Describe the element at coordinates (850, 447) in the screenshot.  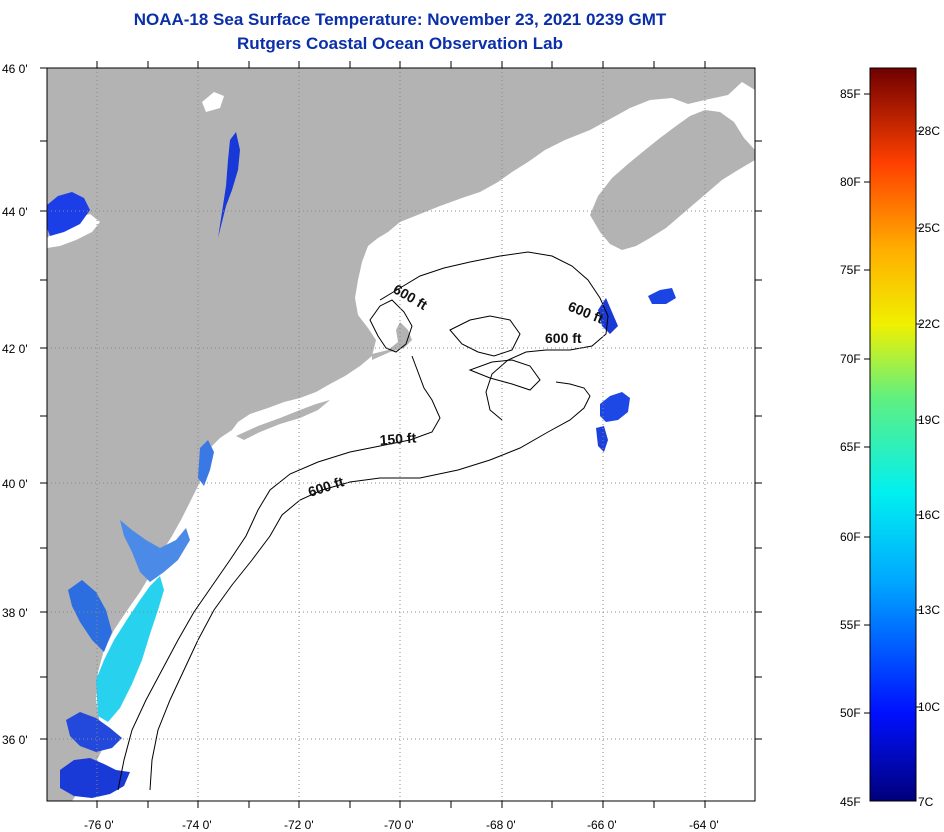
I see `colorbar-f-65: 65F` at that location.